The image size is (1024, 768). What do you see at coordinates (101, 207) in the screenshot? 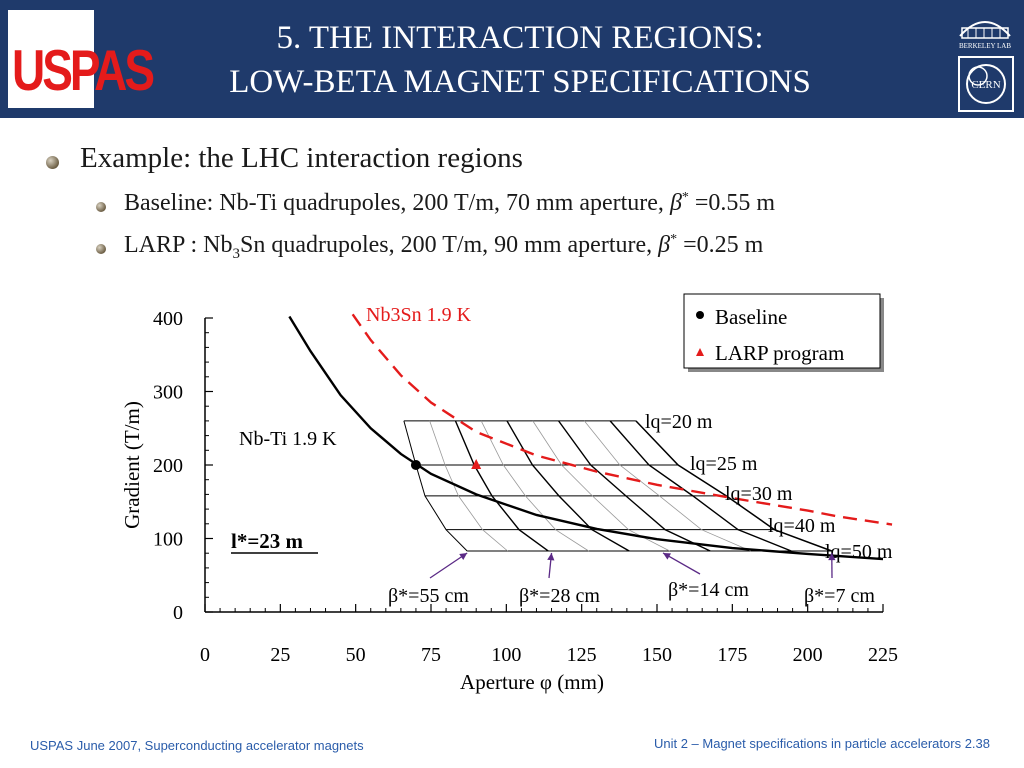
I see `bullet-sub1-icon` at bounding box center [101, 207].